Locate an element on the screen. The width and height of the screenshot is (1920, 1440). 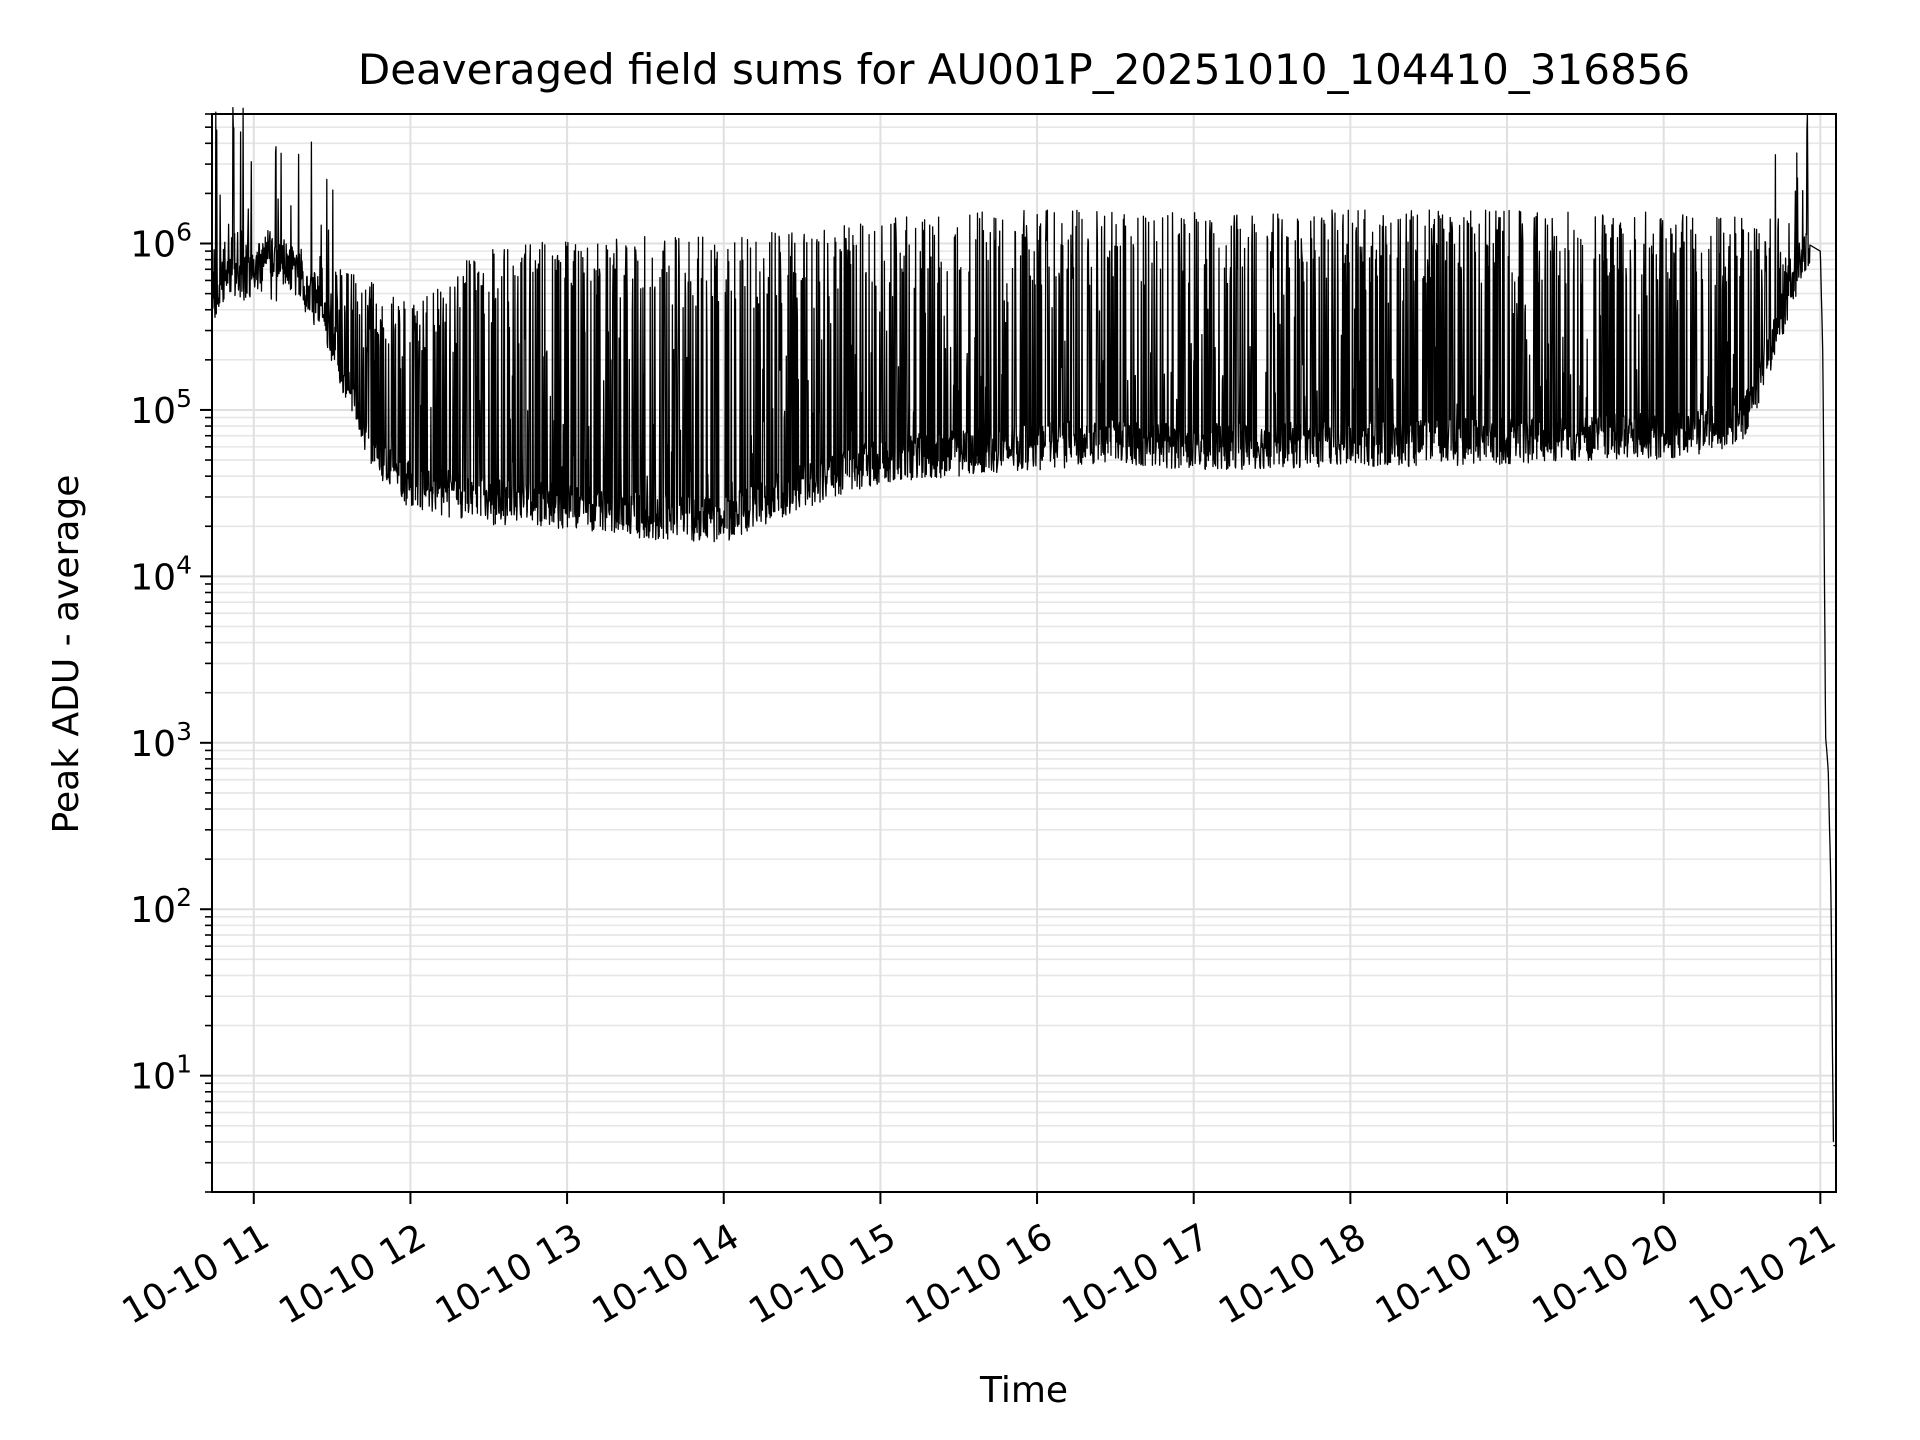
y-tick-label: 10⁵ is located at coordinates (161, 408).